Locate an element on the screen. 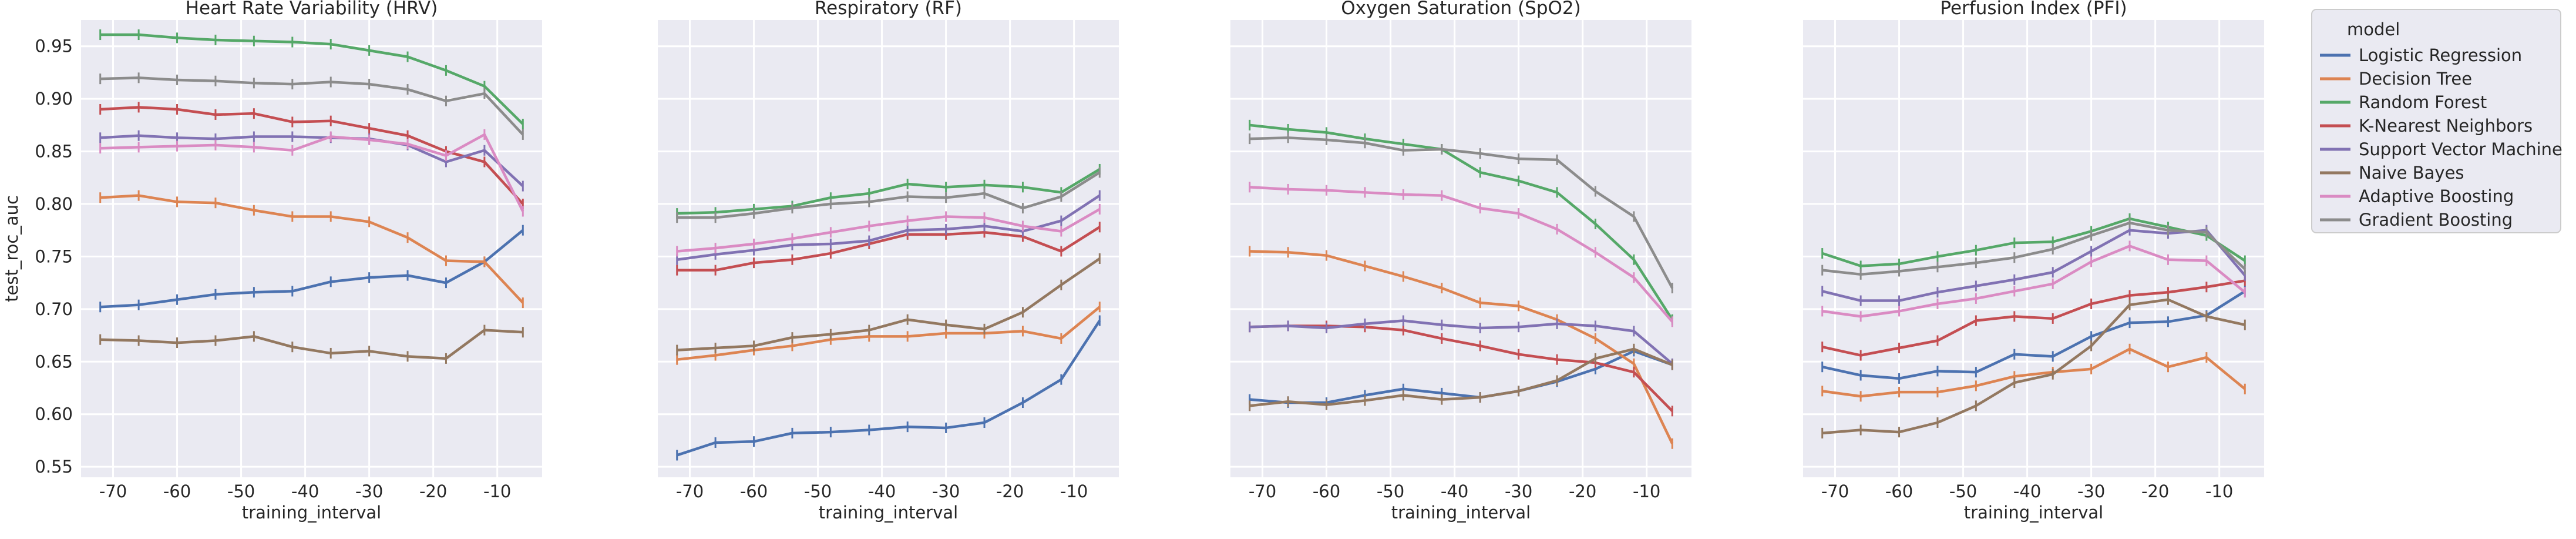 The width and height of the screenshot is (2576, 539). y-tick-label: 0.55 is located at coordinates (54, 467).